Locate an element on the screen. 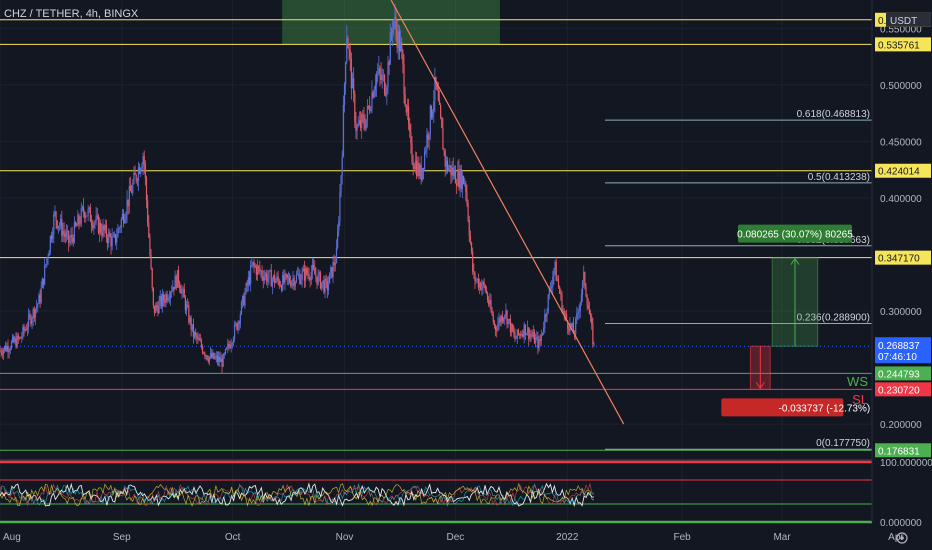 The width and height of the screenshot is (932, 550). oscillator-y-tick-label: 0.000000 is located at coordinates (901, 523).